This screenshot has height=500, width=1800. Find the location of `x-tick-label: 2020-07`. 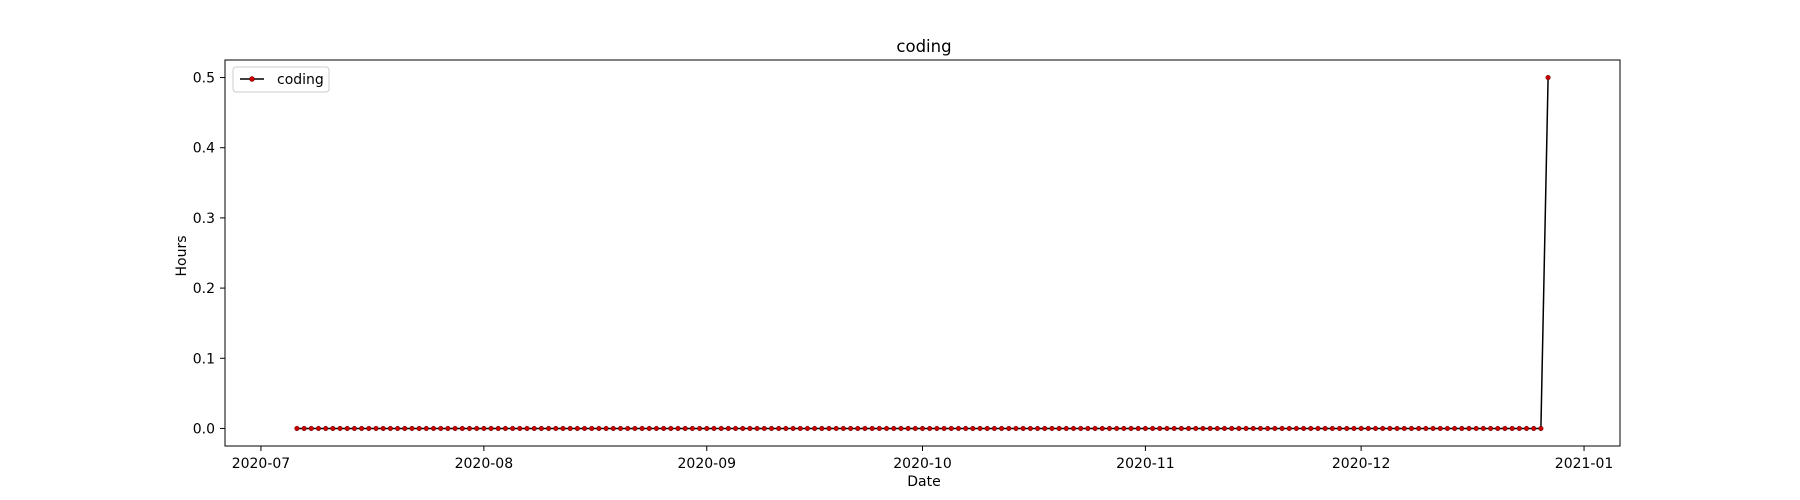

x-tick-label: 2020-07 is located at coordinates (261, 464).